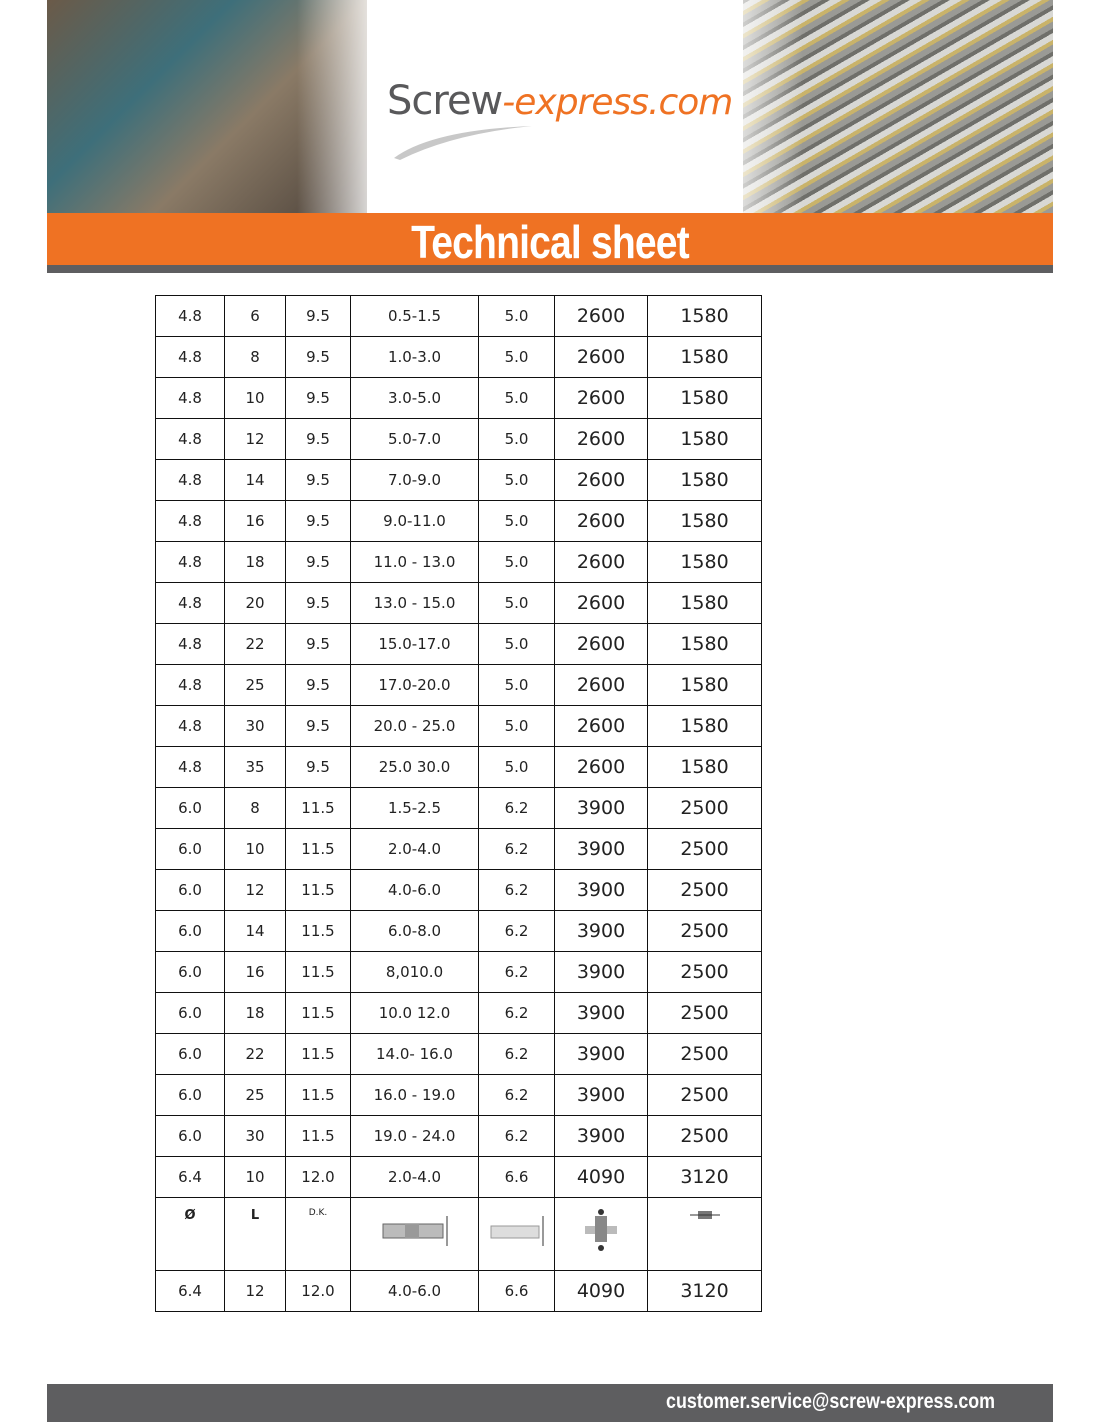 The image size is (1100, 1422). I want to click on contact-email: customer.service@screw-express.com, so click(830, 1401).